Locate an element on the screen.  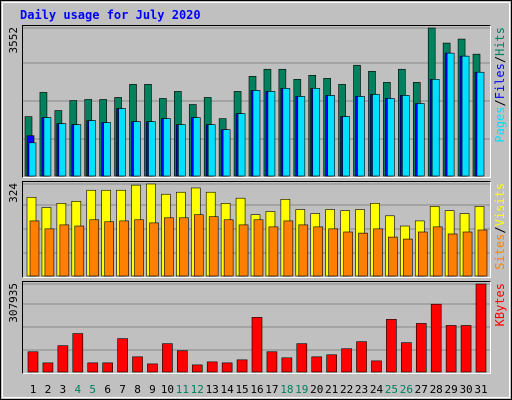
x-tick-label: 10 is located at coordinates (167, 389).